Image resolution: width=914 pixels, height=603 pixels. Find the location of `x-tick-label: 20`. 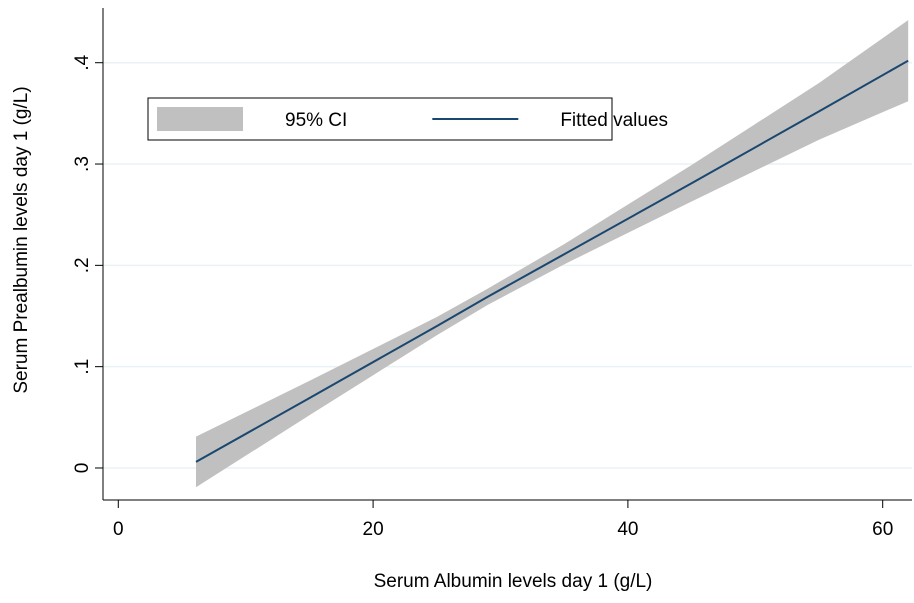

x-tick-label: 20 is located at coordinates (373, 529).